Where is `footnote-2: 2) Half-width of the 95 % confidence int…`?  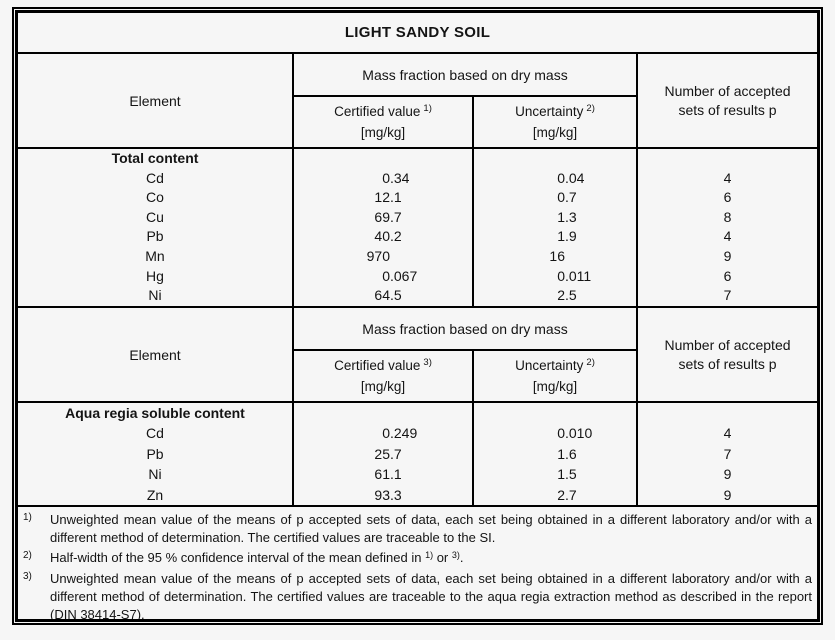 footnote-2: 2) Half-width of the 95 % confidence int… is located at coordinates (417, 558).